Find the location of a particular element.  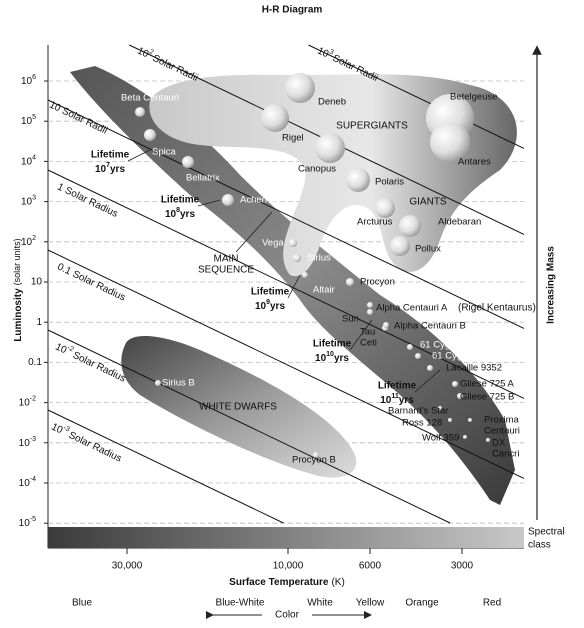

color-name: Red is located at coordinates (492, 603).